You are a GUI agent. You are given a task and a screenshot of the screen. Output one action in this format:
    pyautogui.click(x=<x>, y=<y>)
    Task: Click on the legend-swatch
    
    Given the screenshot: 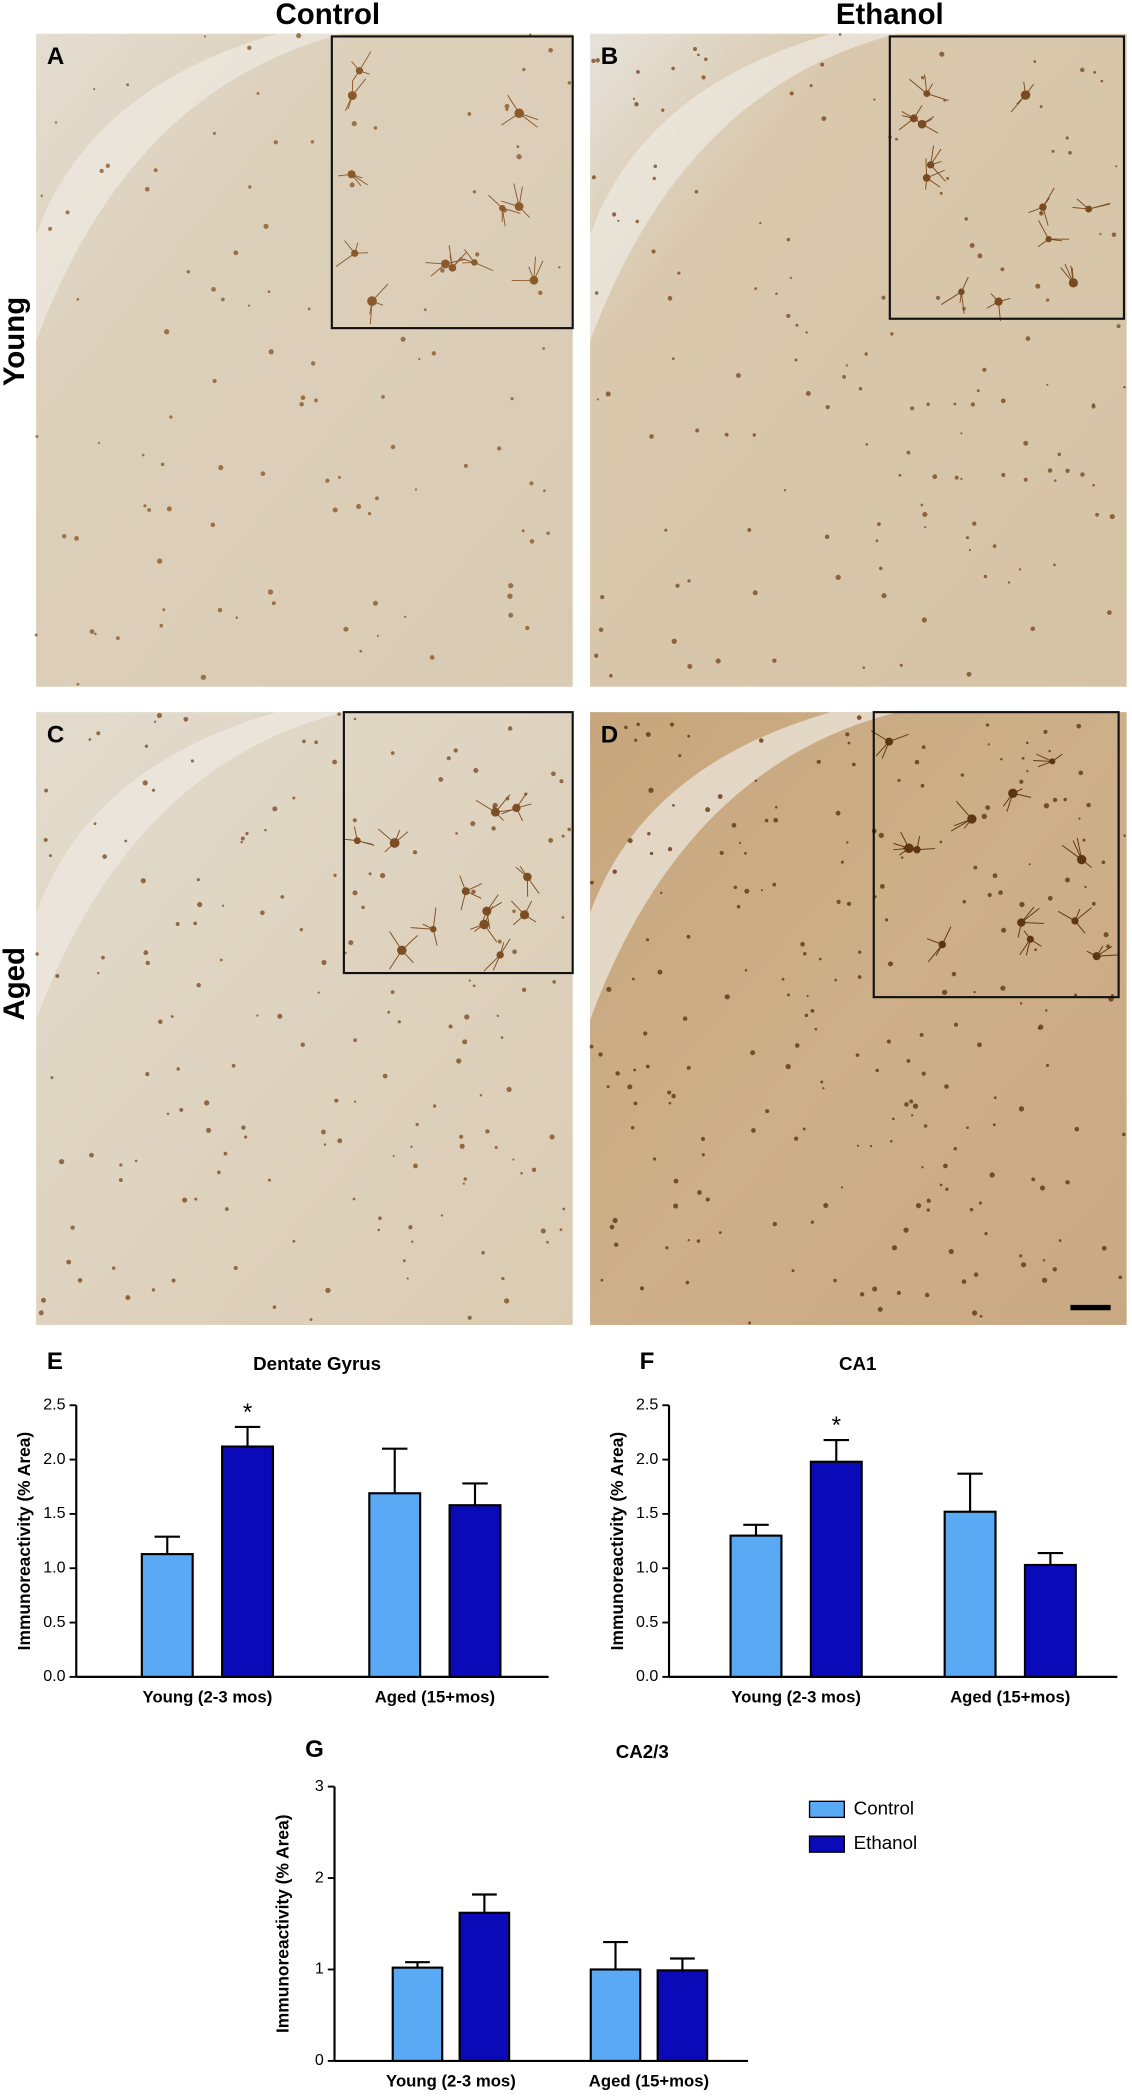 What is the action you would take?
    pyautogui.click(x=826, y=1809)
    